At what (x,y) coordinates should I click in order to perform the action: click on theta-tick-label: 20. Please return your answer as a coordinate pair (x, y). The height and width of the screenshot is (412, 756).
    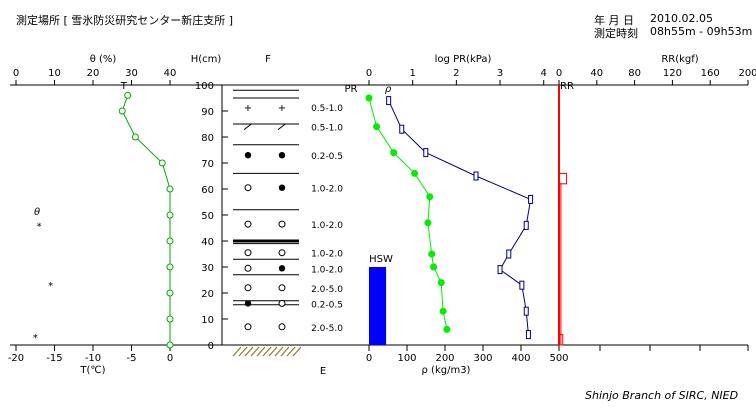
    Looking at the image, I should click on (93, 73).